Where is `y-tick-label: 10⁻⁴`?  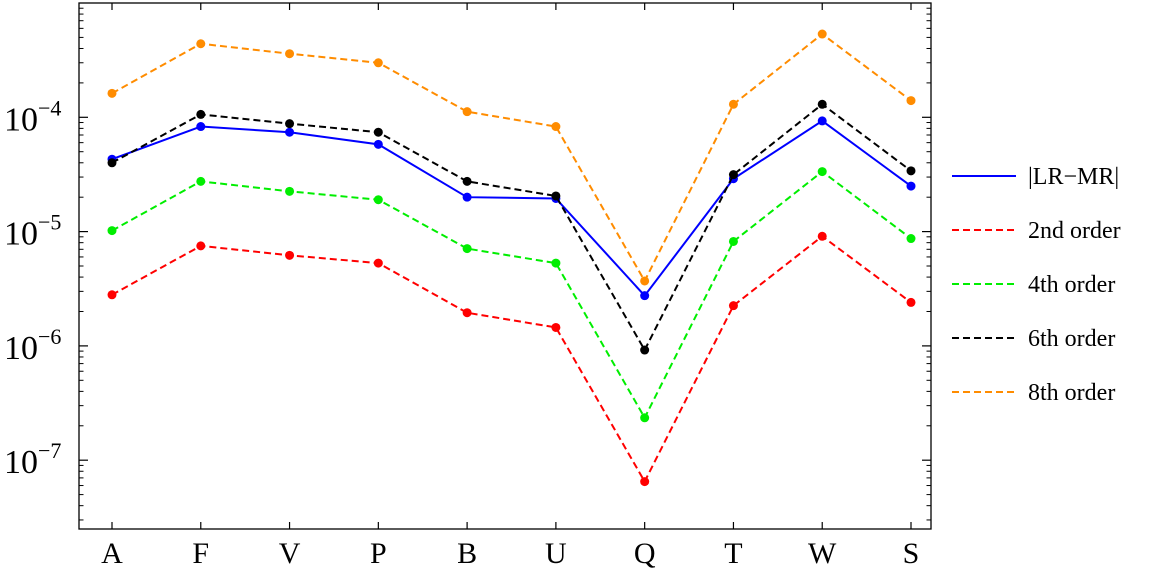
y-tick-label: 10⁻⁴ is located at coordinates (32, 116).